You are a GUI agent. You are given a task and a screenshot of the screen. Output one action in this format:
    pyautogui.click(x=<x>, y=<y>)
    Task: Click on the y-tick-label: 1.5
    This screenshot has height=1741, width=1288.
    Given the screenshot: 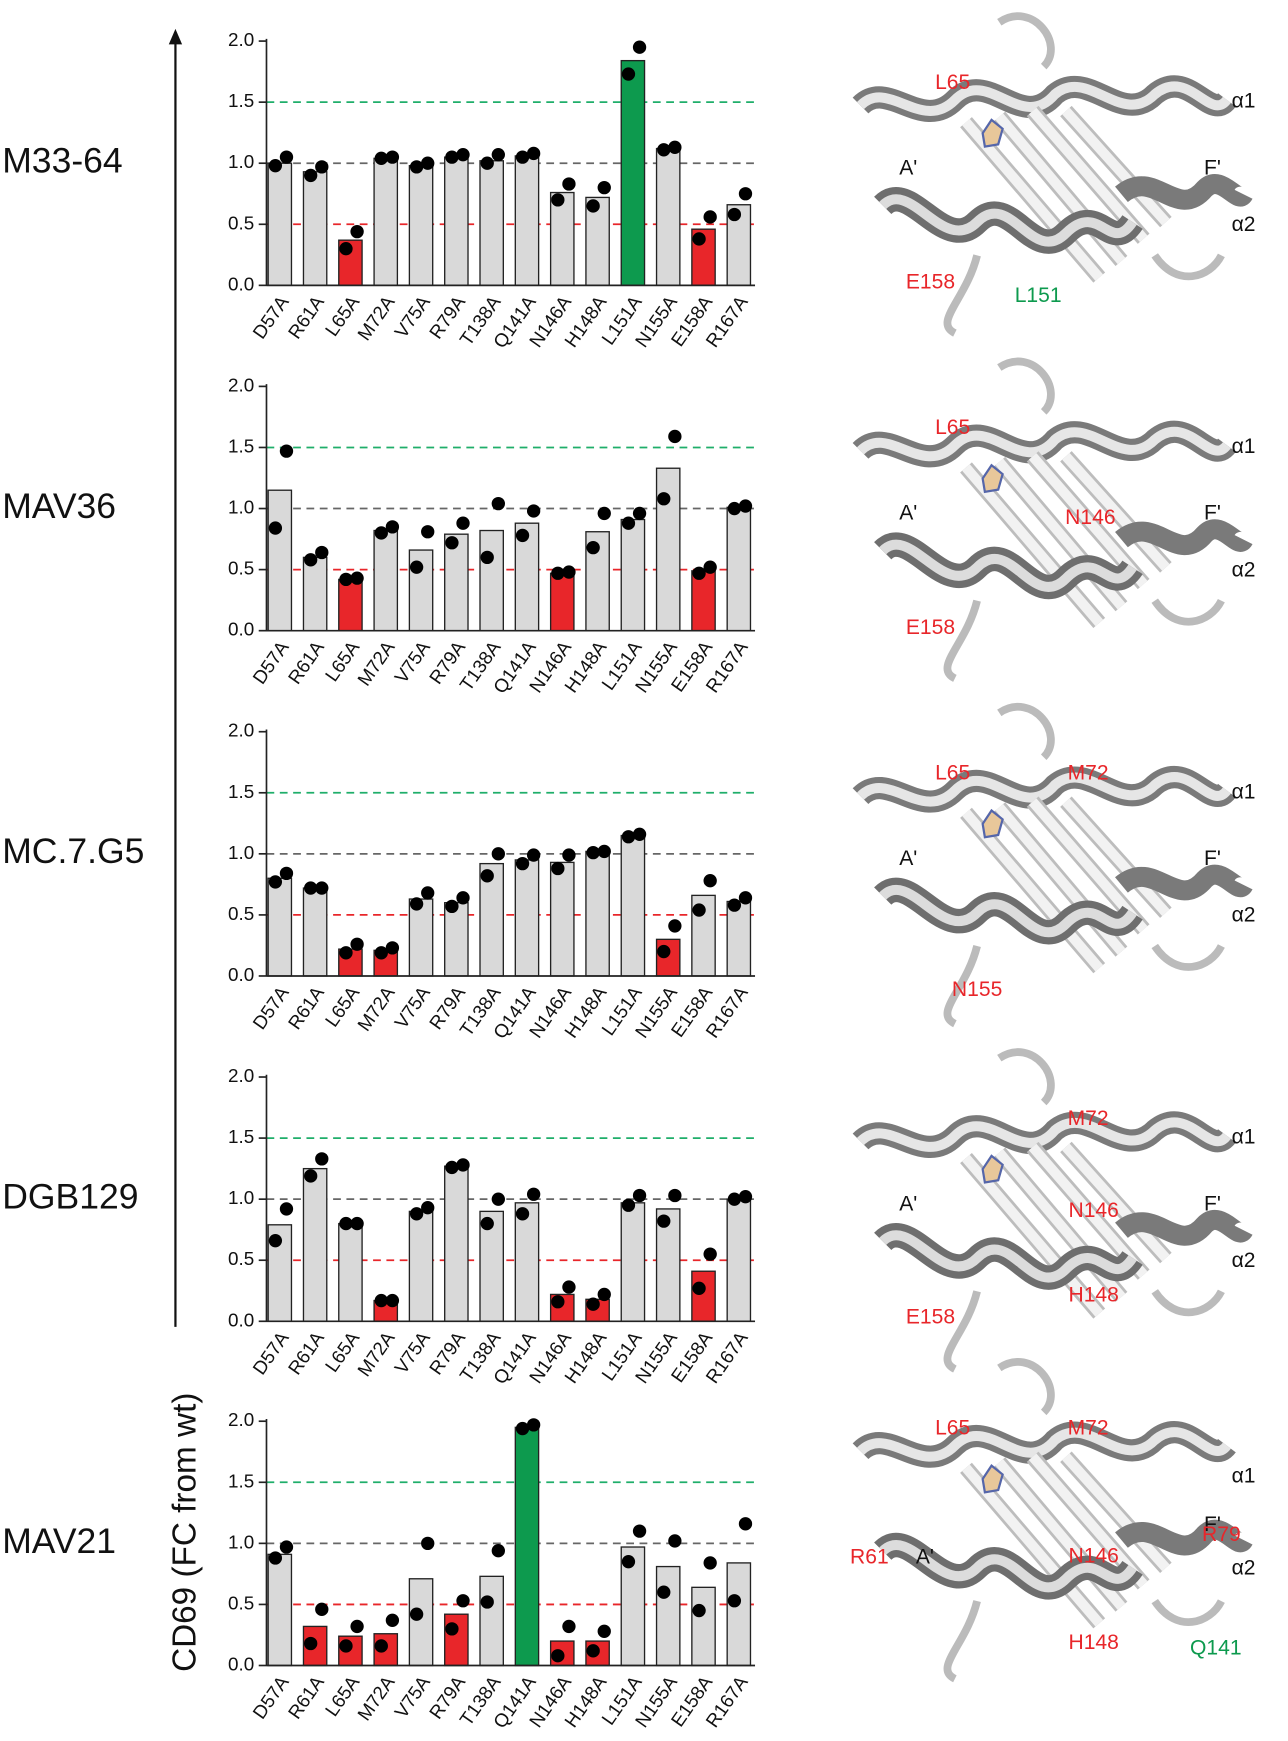 What is the action you would take?
    pyautogui.click(x=241, y=100)
    